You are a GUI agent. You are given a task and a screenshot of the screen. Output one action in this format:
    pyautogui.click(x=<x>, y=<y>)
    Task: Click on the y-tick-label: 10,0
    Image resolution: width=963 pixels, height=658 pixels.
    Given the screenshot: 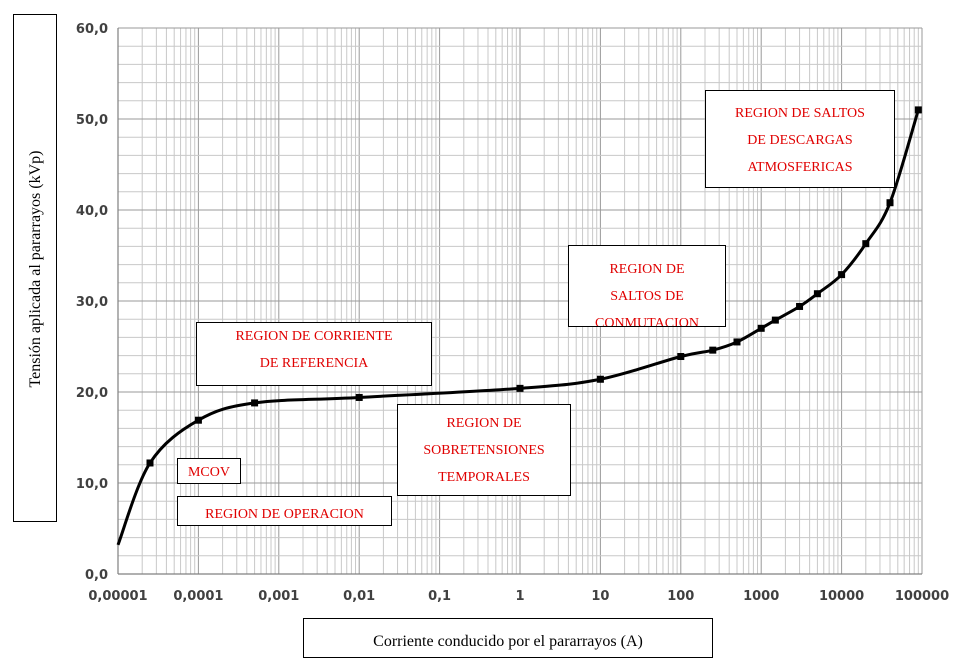 What is the action you would take?
    pyautogui.click(x=92, y=484)
    